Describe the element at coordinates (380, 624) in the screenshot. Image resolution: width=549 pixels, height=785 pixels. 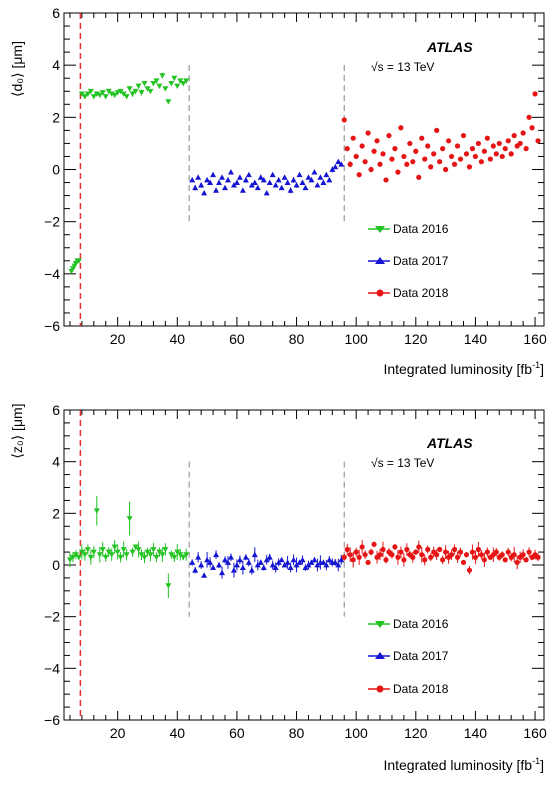
I see `legend-marker-2016-b` at that location.